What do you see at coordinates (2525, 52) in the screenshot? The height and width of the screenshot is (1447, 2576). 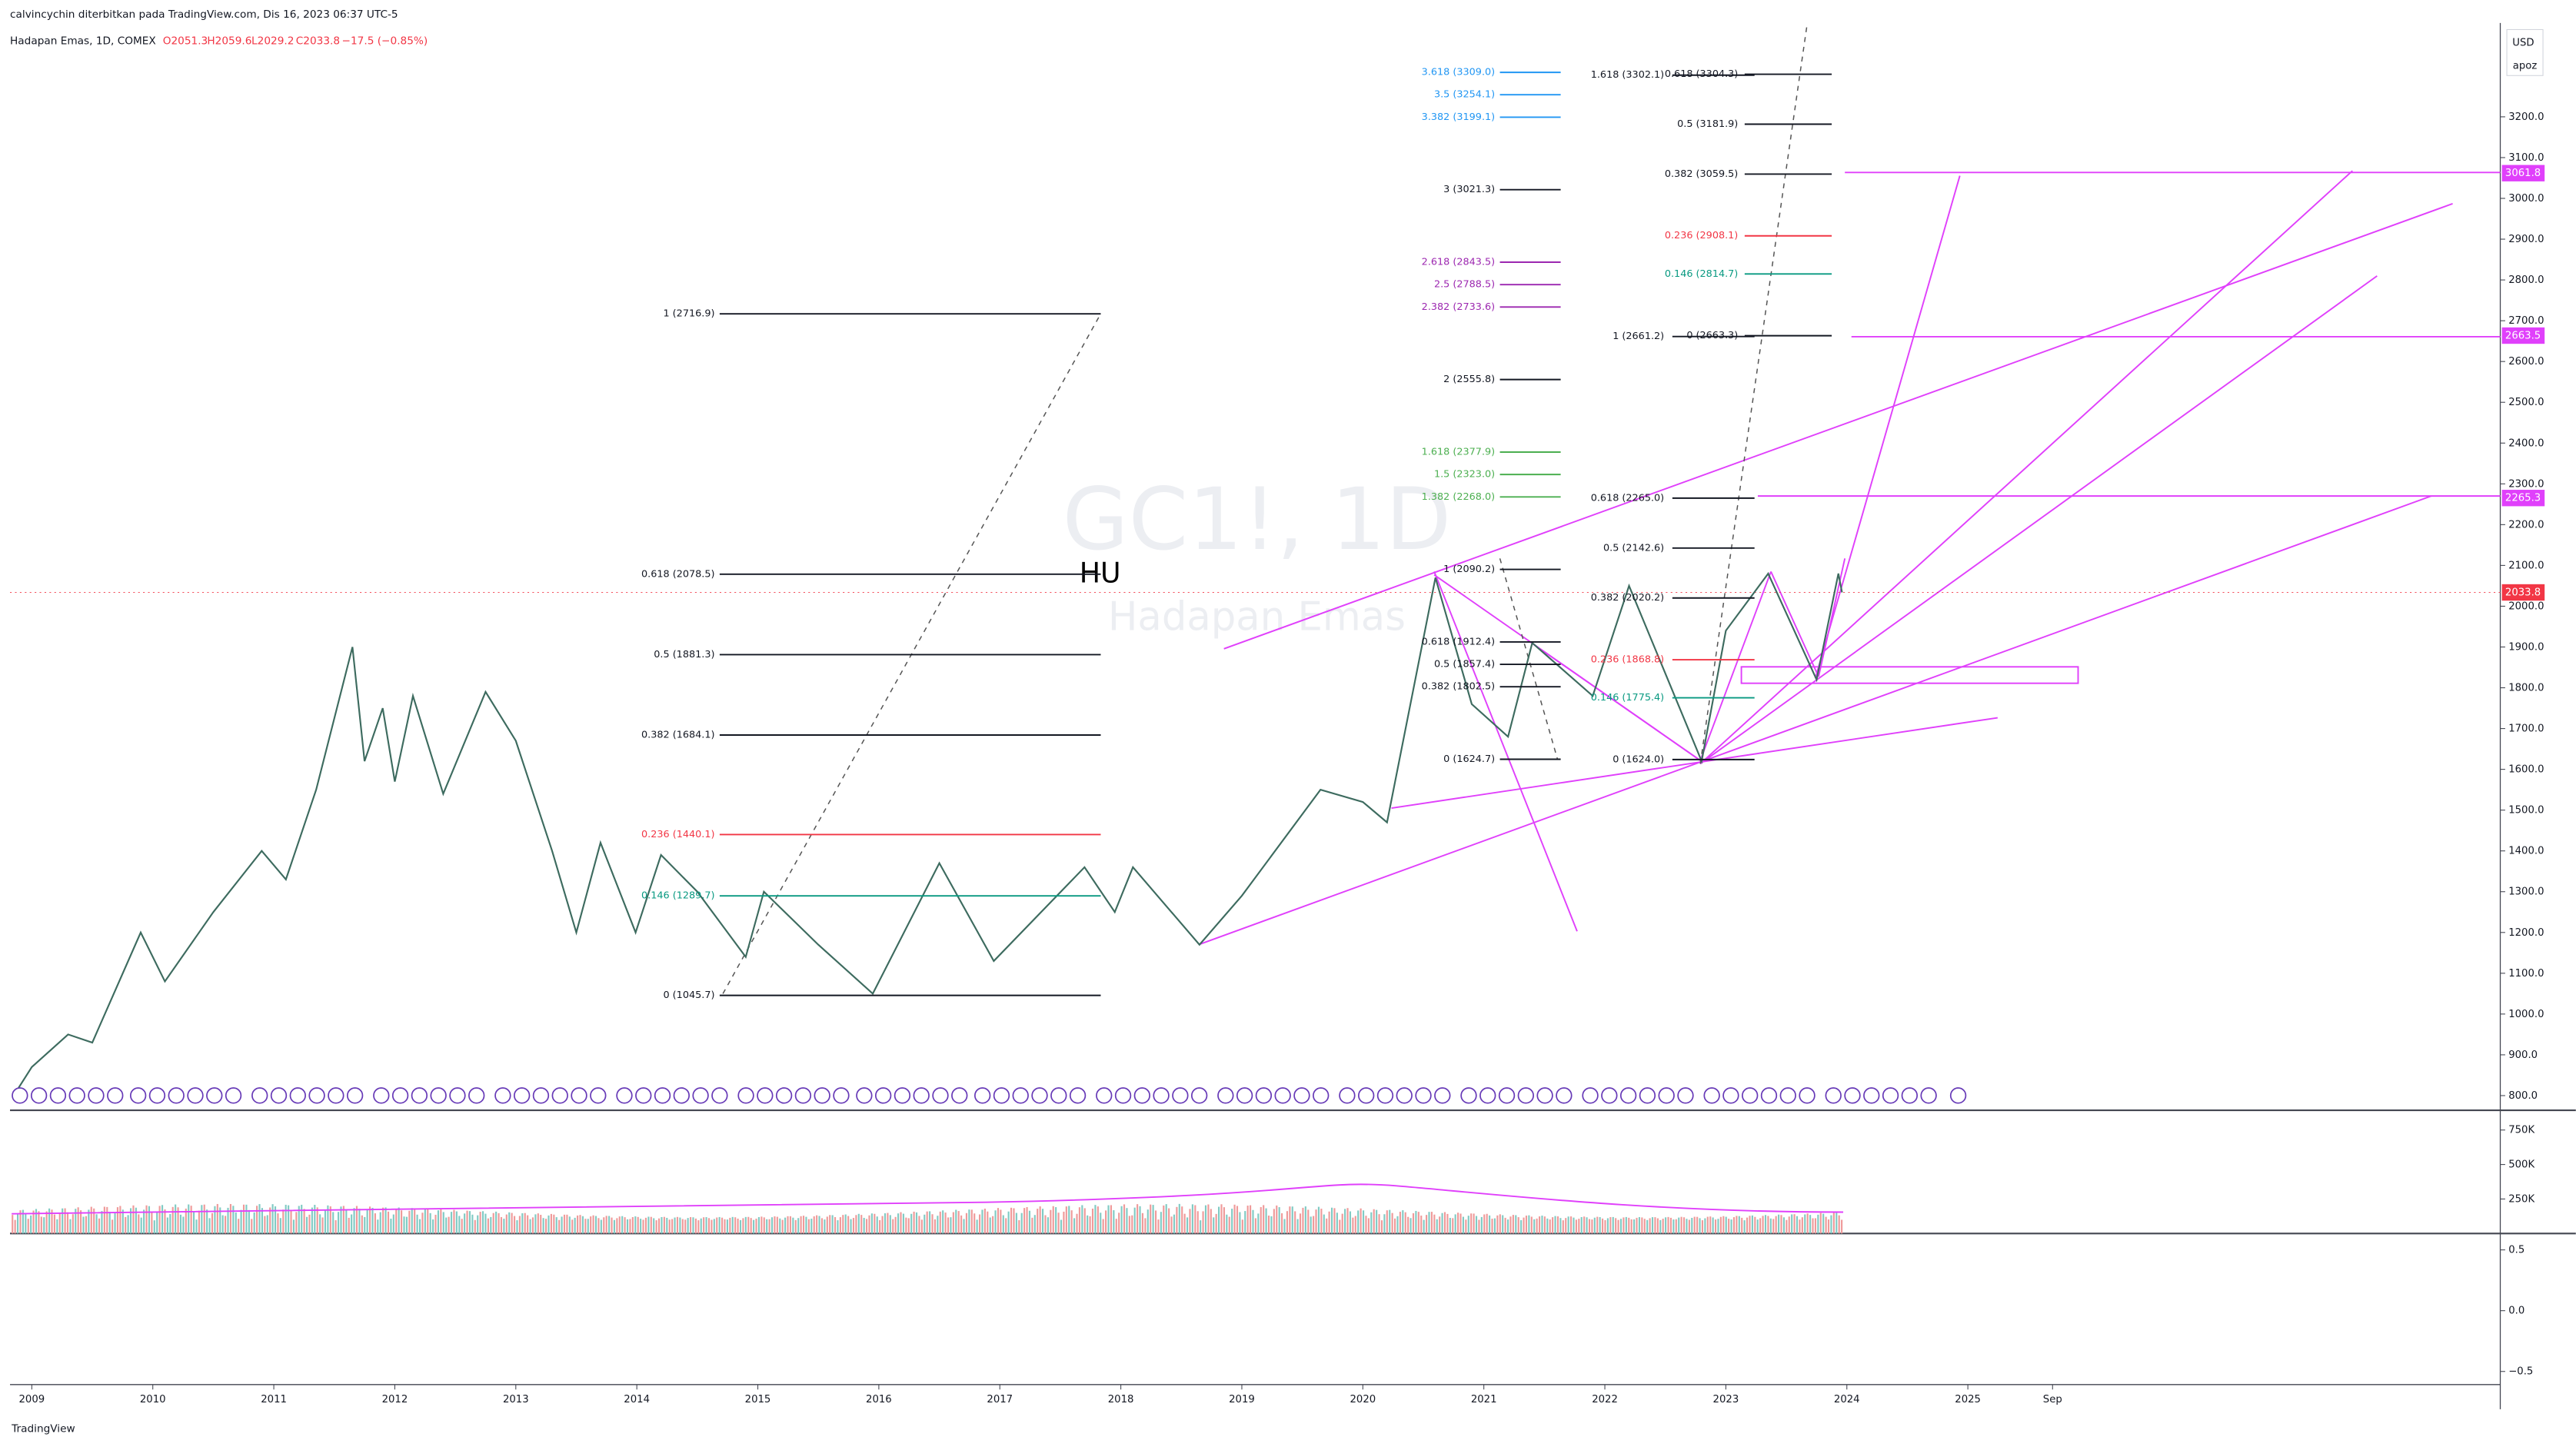 I see `currency-box` at bounding box center [2525, 52].